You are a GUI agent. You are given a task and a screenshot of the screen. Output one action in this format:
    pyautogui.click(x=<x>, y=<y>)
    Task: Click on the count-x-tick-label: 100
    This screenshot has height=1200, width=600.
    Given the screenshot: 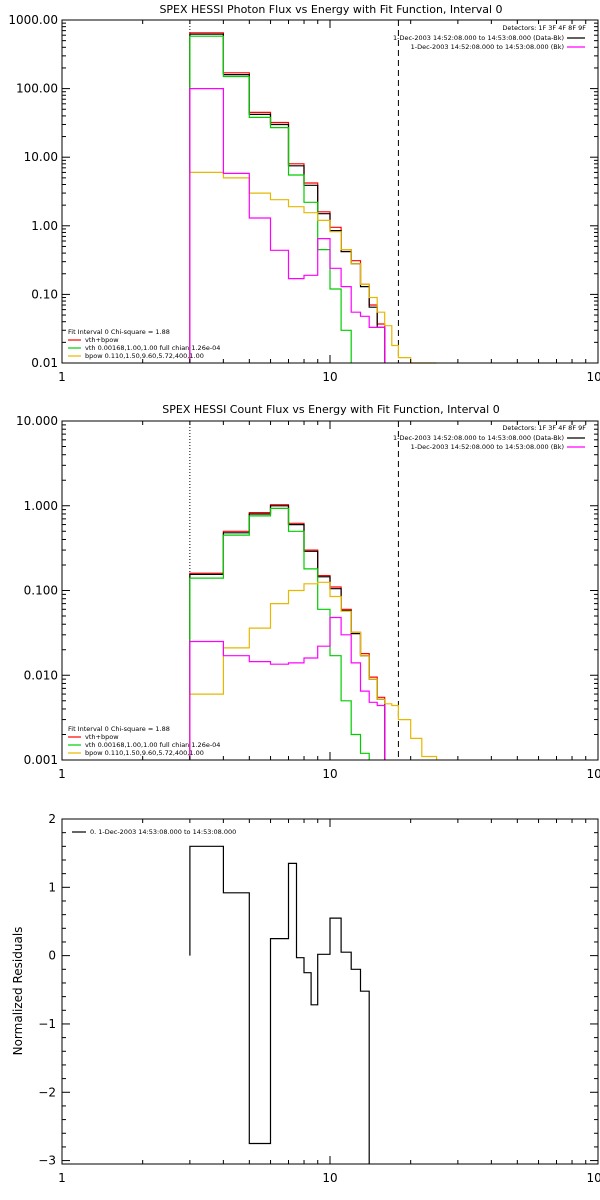 What is the action you would take?
    pyautogui.click(x=593, y=774)
    